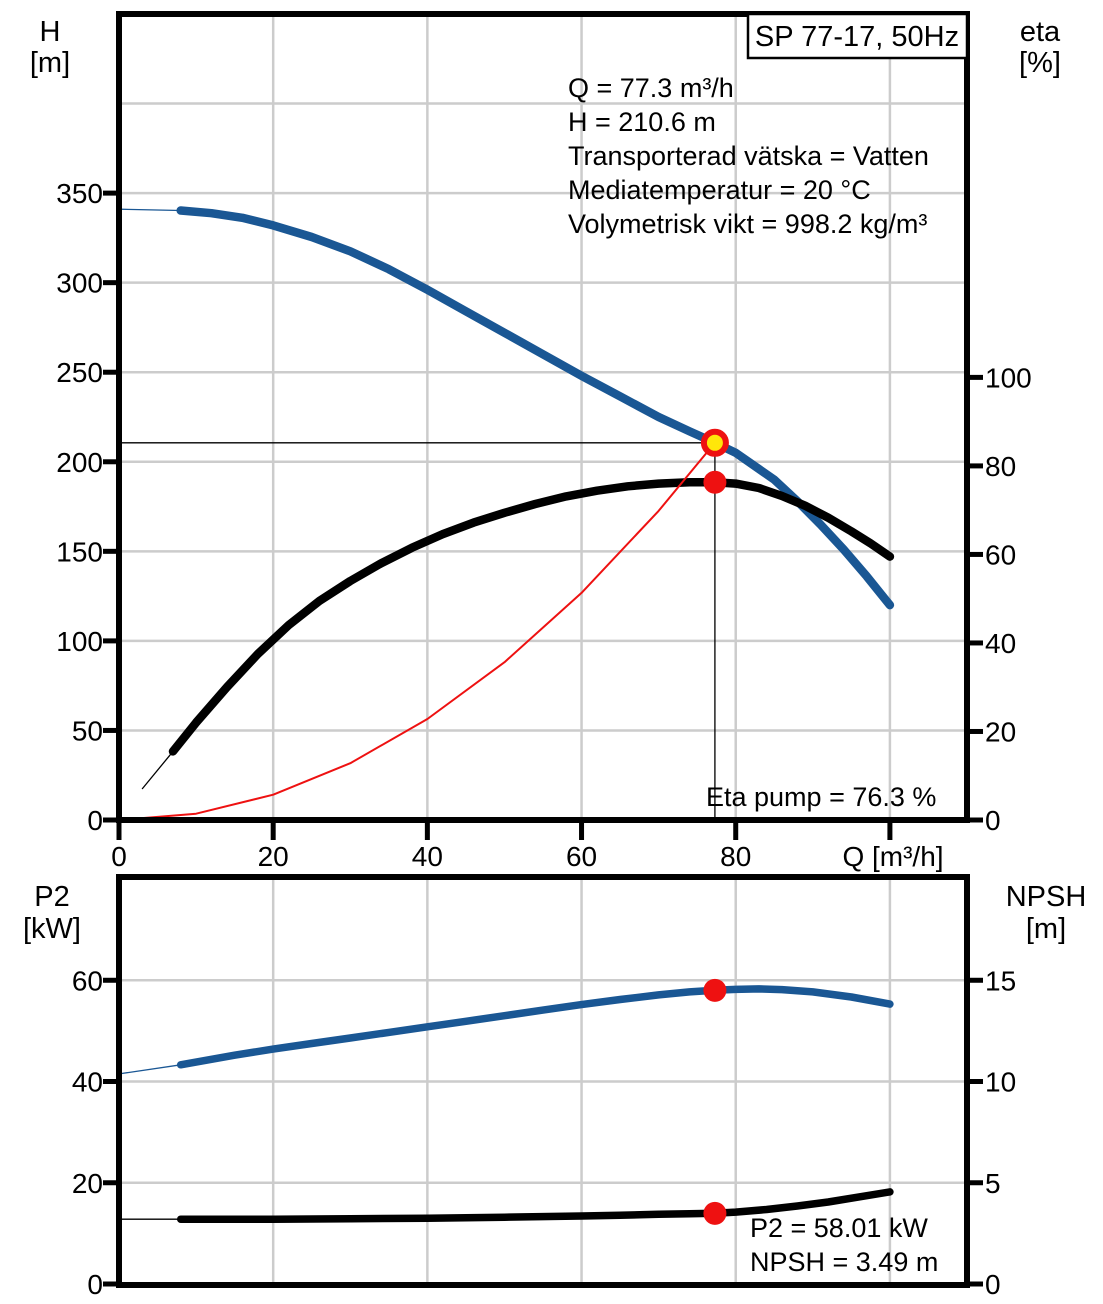 This screenshot has width=1103, height=1304. I want to click on right-tick-label: 15, so click(1000, 980).